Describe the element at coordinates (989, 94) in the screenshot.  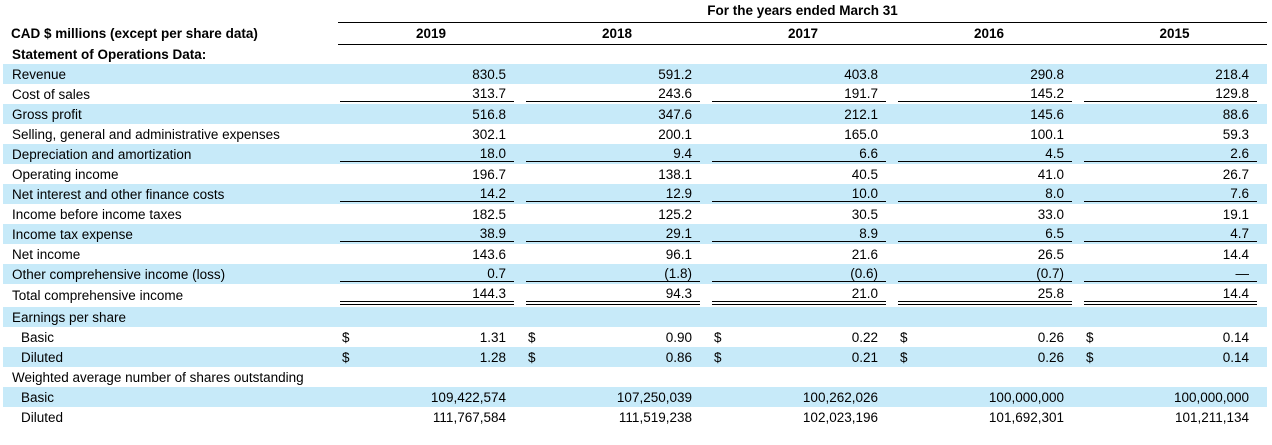
I see `cell-2016: 145.2` at that location.